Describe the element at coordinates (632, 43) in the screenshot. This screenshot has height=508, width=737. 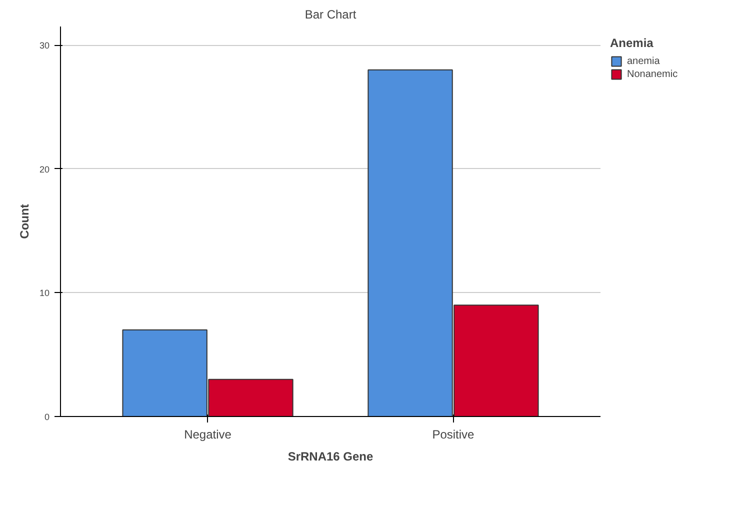
I see `legend-title: Anemia` at that location.